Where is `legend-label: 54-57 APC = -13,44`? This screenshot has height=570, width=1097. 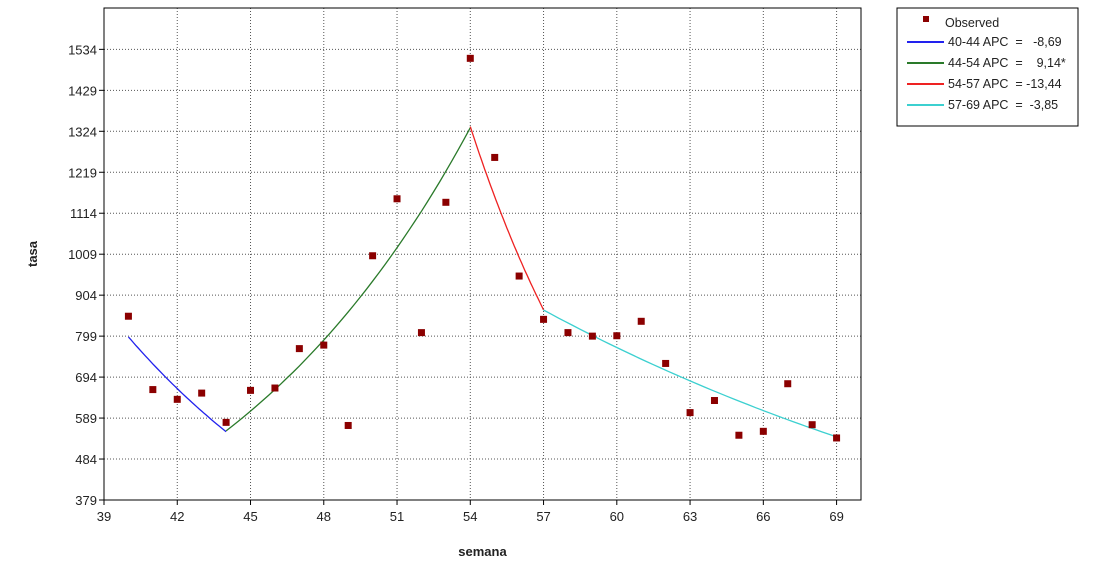
legend-label: 54-57 APC = -13,44 is located at coordinates (1005, 84).